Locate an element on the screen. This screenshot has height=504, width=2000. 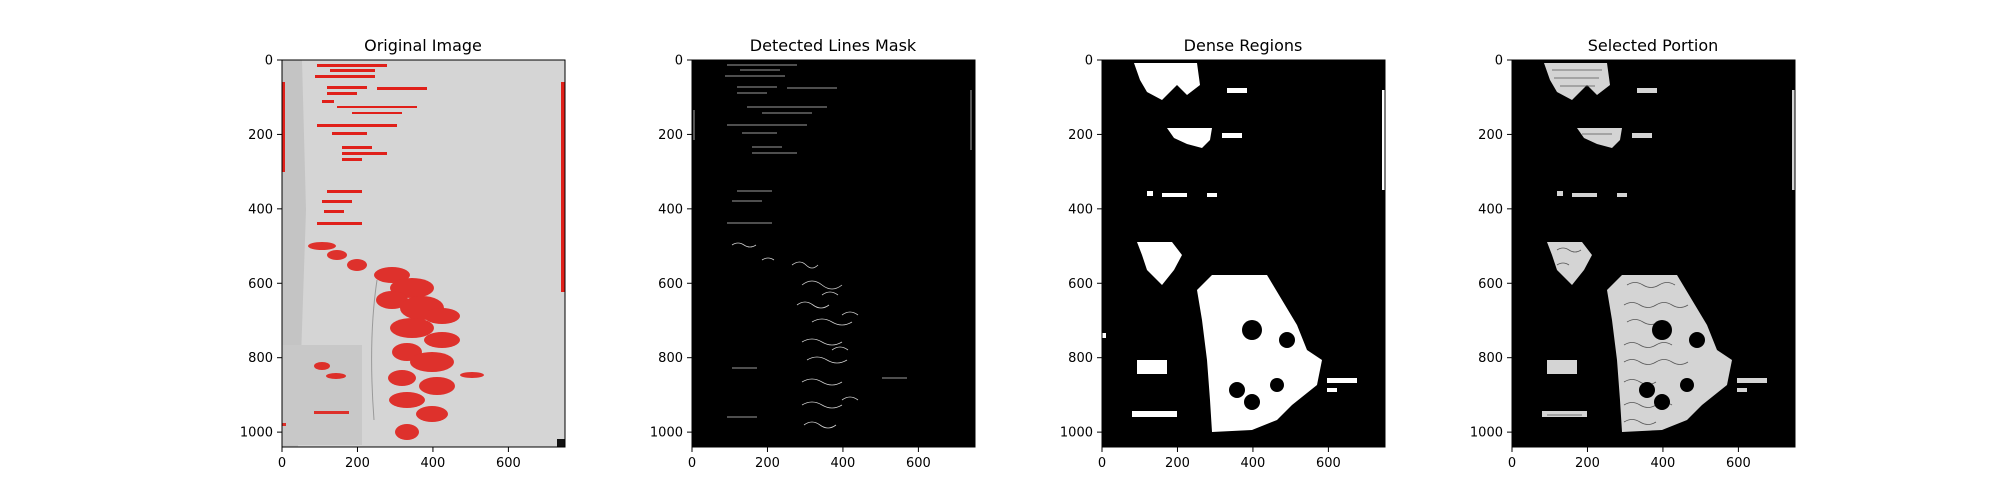
panel-title: Selected Portion is located at coordinates (1653, 45).